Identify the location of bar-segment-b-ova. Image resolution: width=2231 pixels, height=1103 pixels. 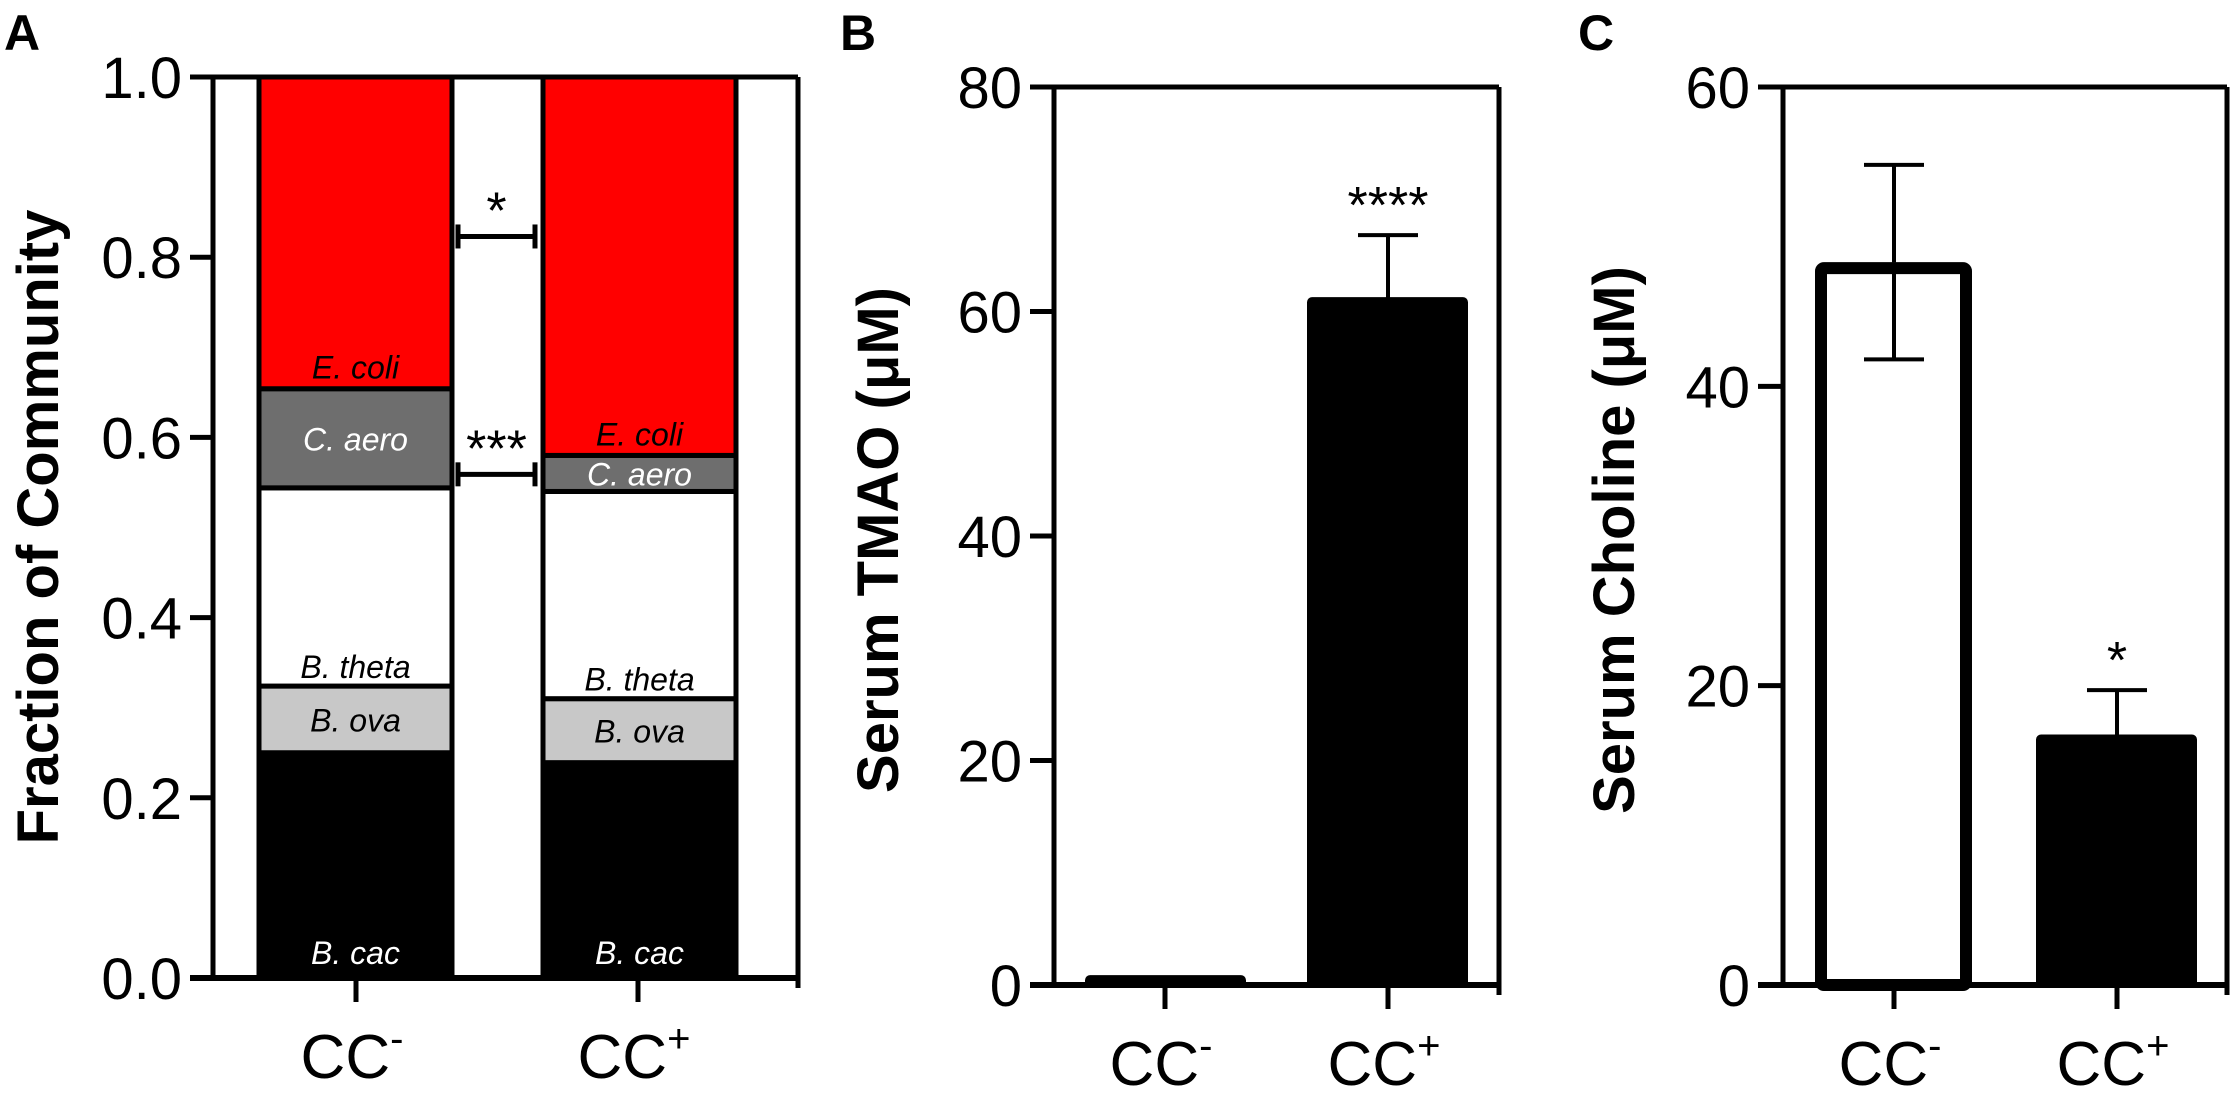
(639, 731).